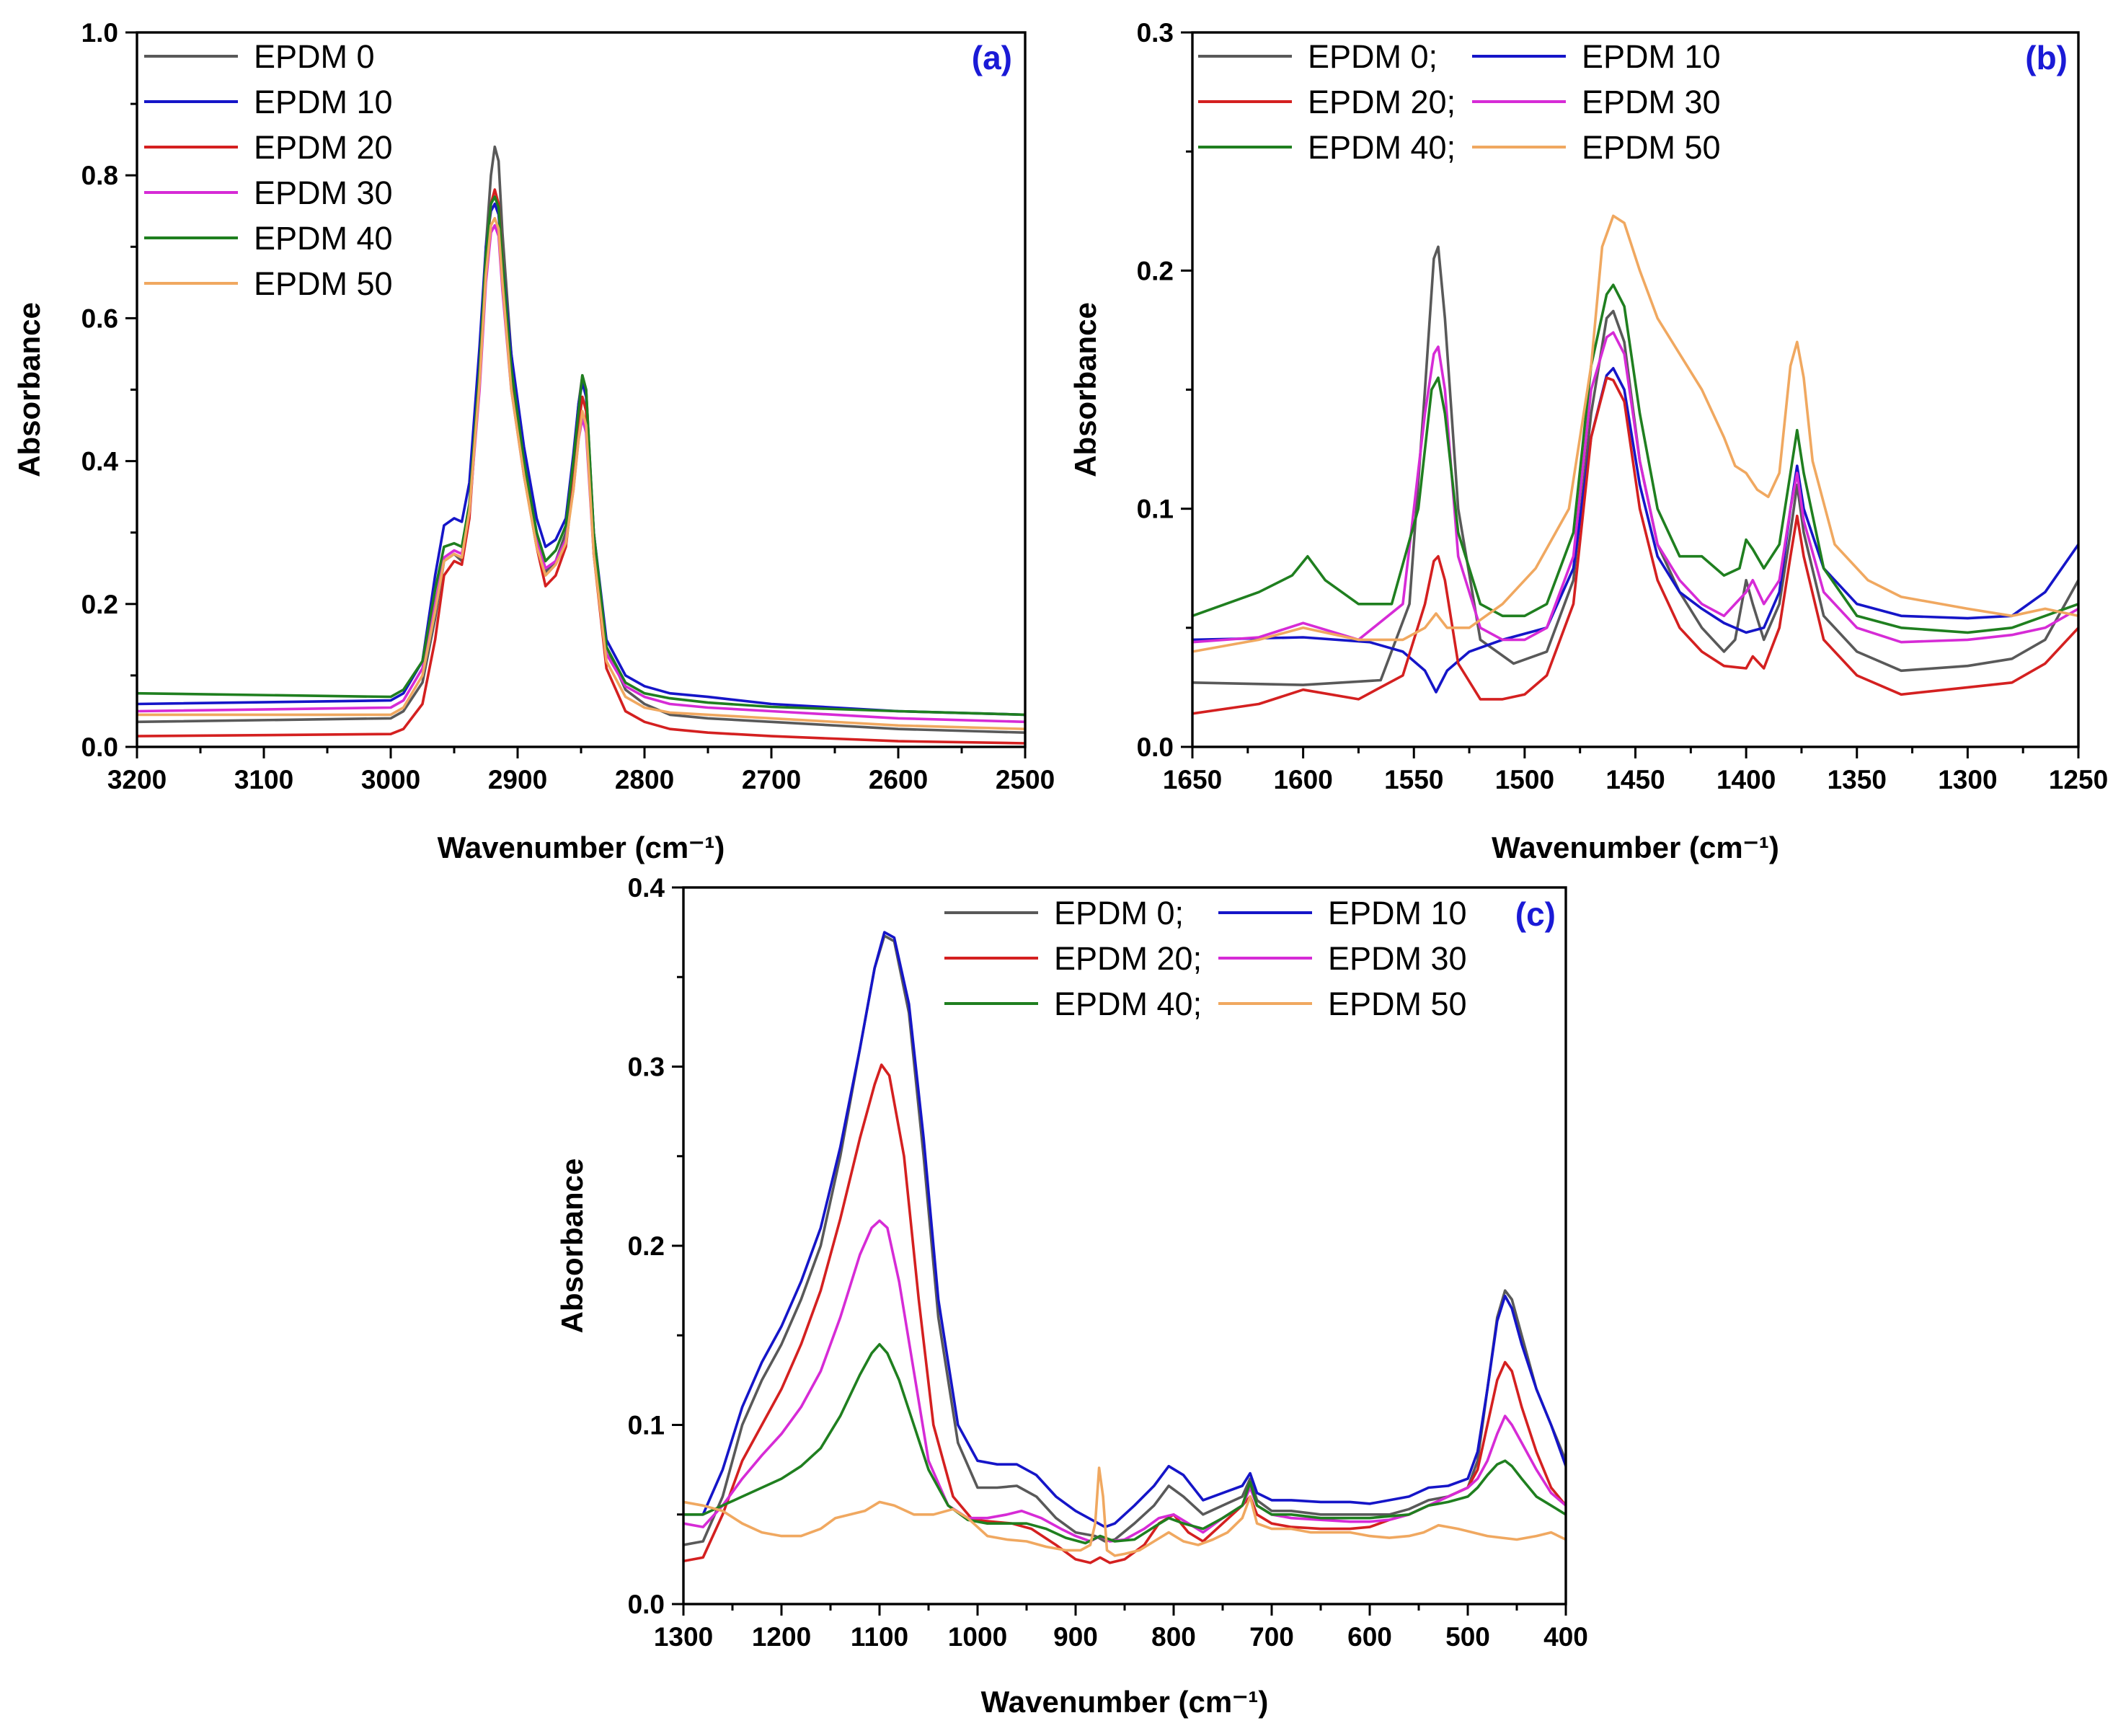  I want to click on x-tick-label: 1250, so click(2078, 779).